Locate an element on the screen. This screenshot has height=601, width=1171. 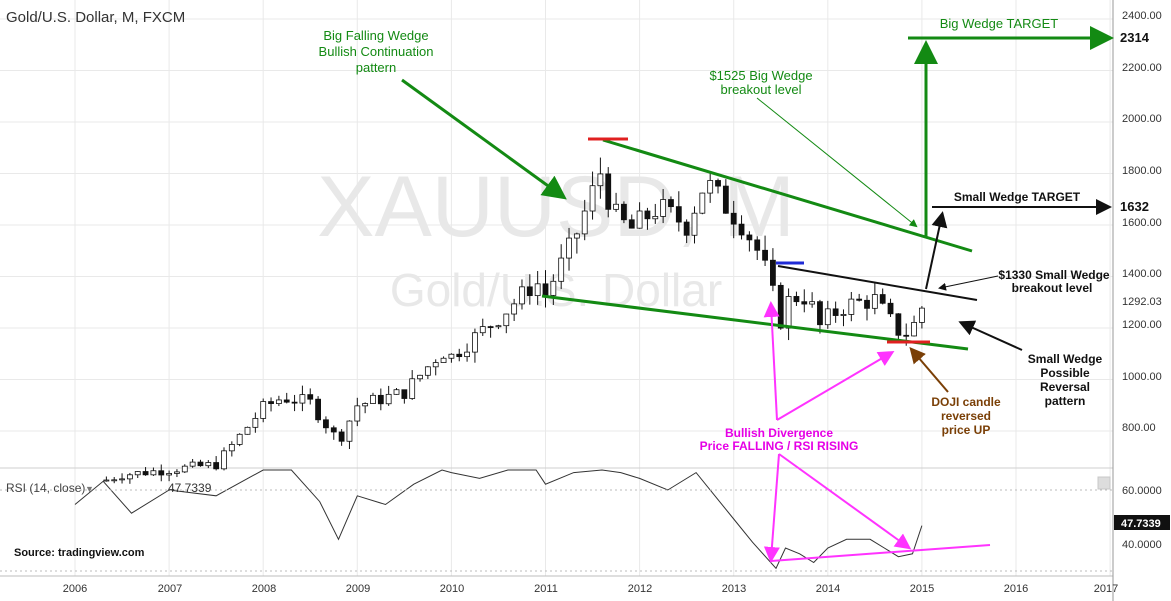
y-tick-label: 1600.00 is located at coordinates (1142, 223).